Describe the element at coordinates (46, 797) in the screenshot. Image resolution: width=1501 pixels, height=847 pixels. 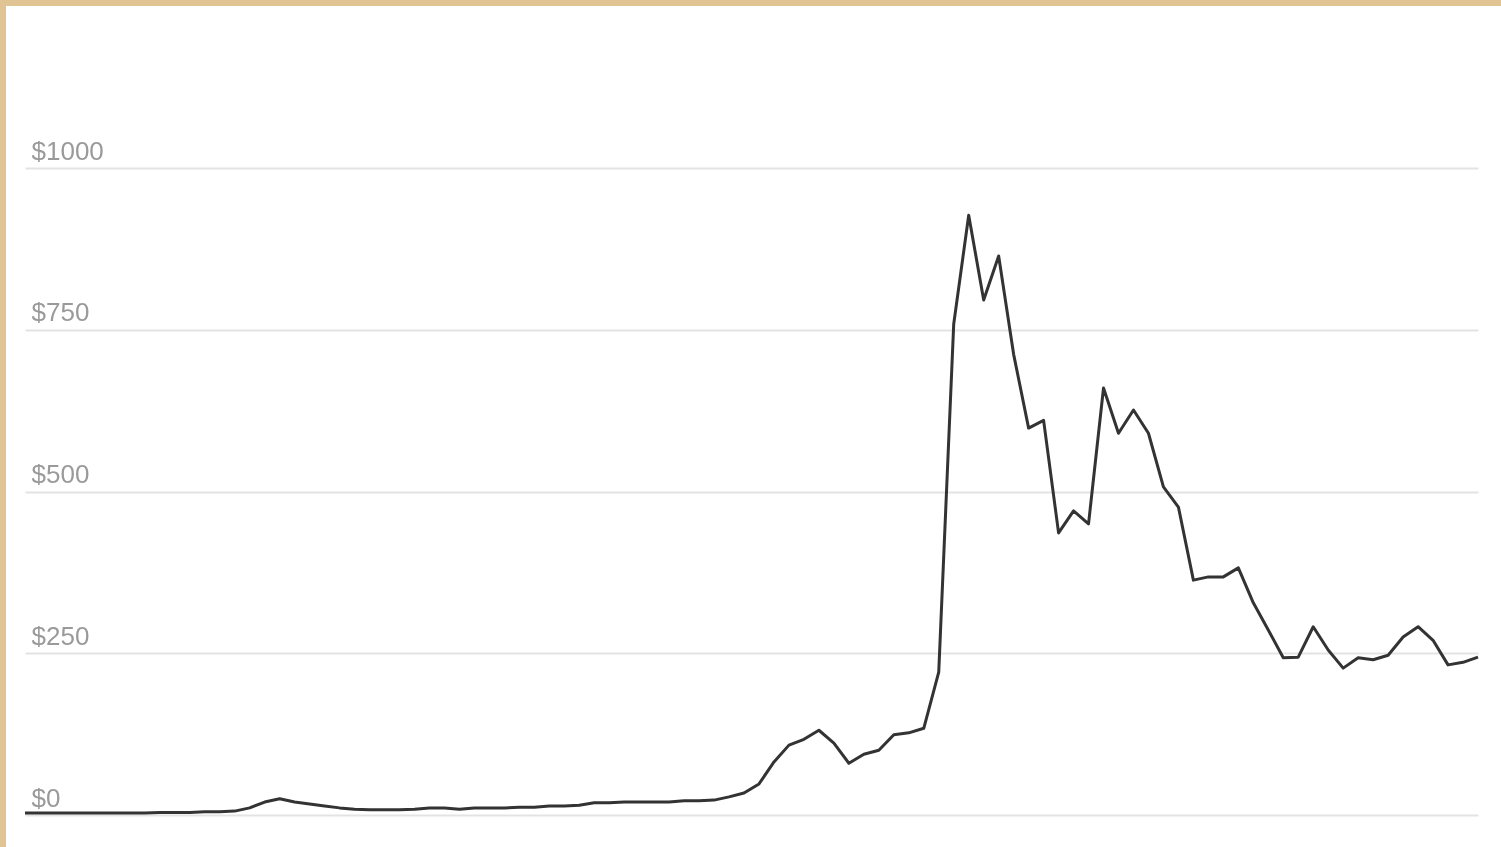
I see `y-tick-label: $0` at that location.